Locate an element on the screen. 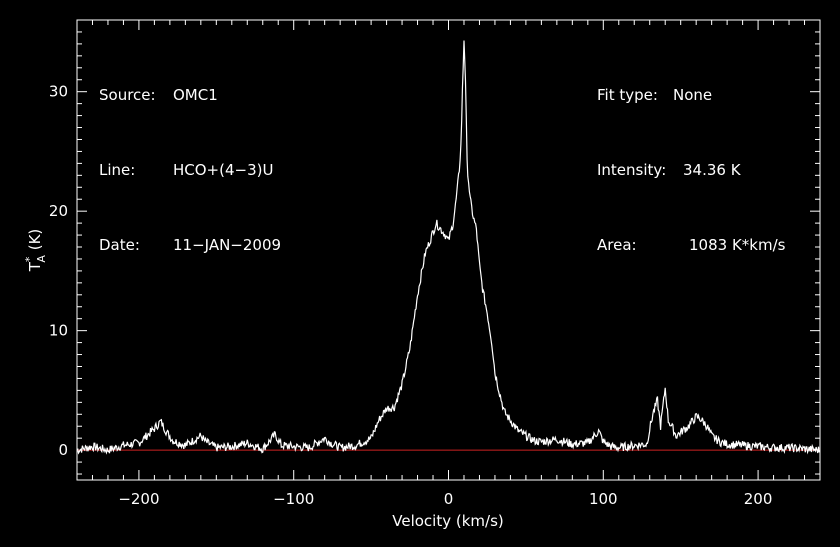 The height and width of the screenshot is (547, 840). source-value: OMC1 is located at coordinates (195, 95).